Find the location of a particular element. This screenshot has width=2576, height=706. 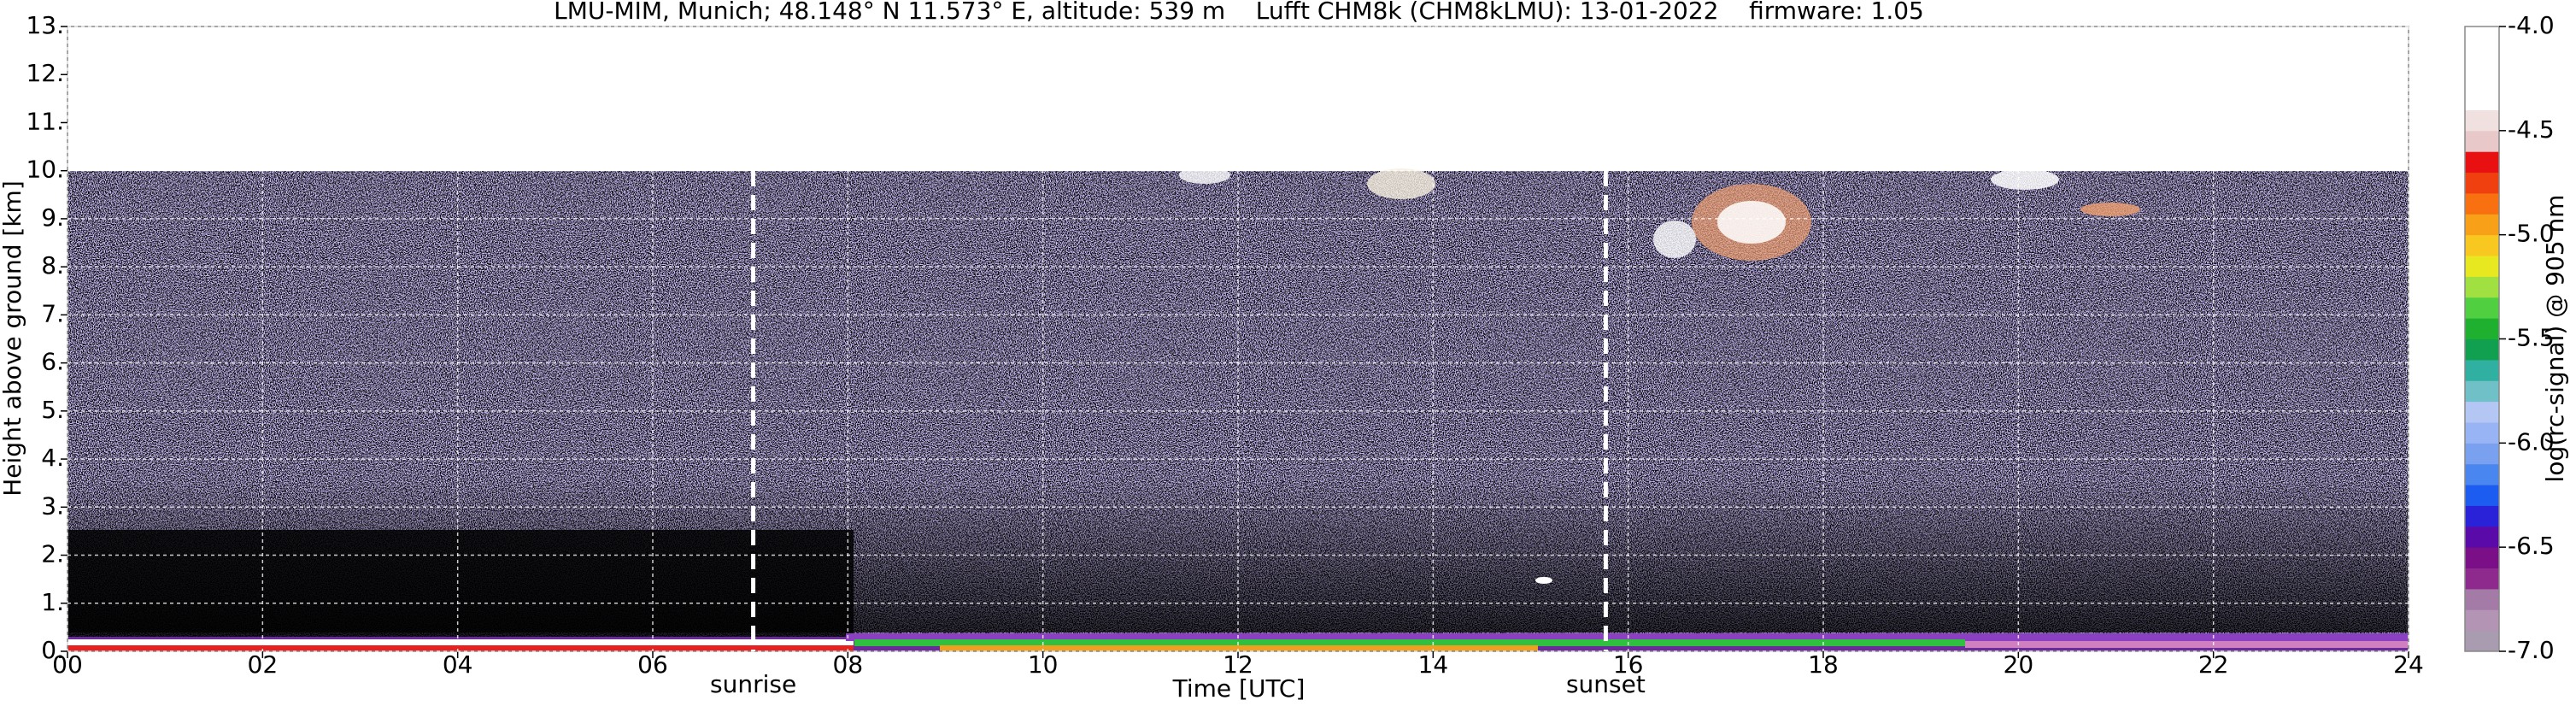

annotation-label: sunset is located at coordinates (1606, 684).